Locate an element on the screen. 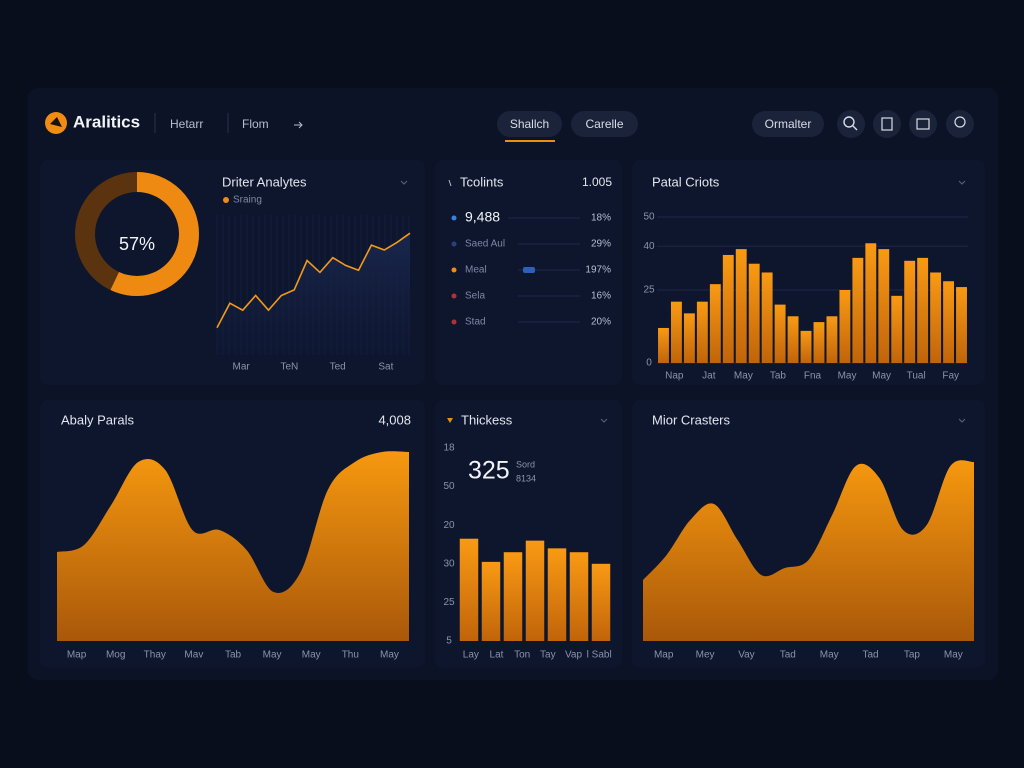 The image size is (1024, 768). y-tick-label: 50 is located at coordinates (649, 217).